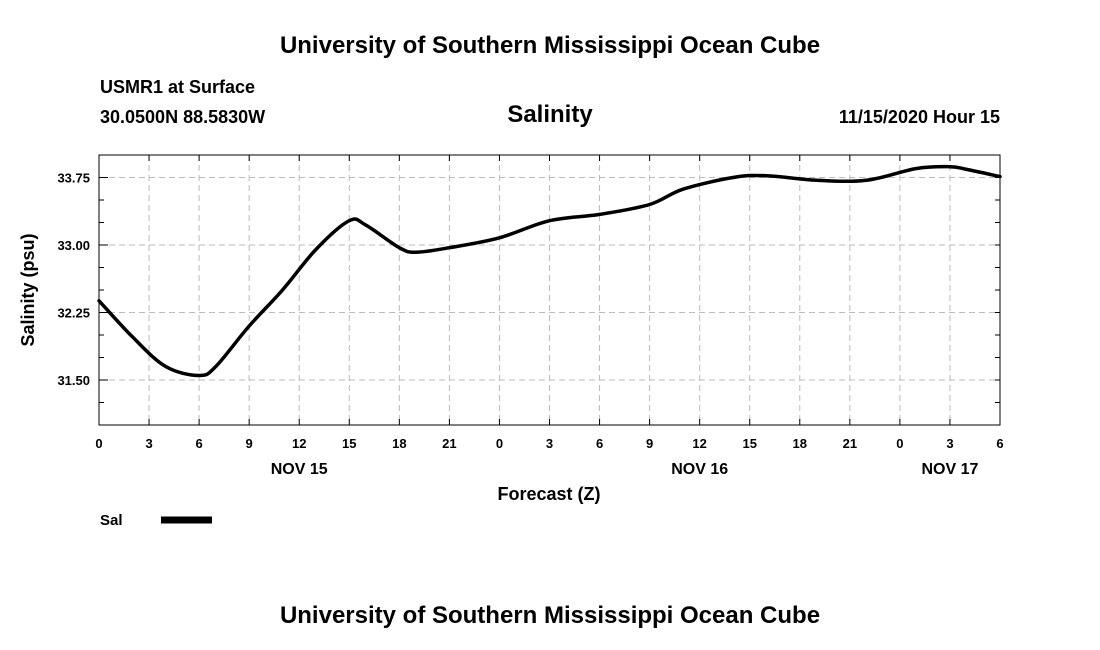 The height and width of the screenshot is (650, 1100). I want to click on date-label: NOV 16, so click(699, 469).